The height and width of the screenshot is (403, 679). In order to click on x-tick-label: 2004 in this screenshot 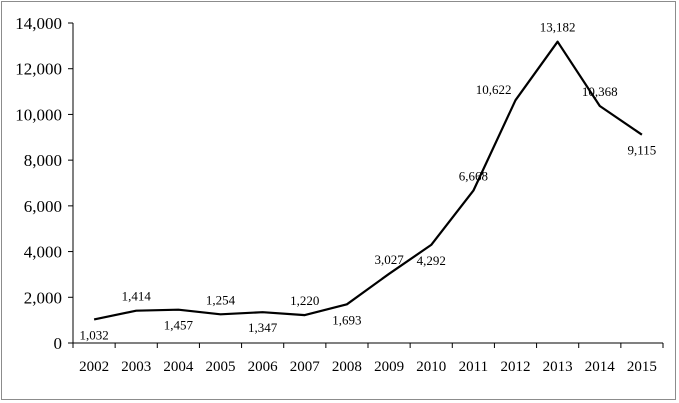, I will do `click(178, 367)`.